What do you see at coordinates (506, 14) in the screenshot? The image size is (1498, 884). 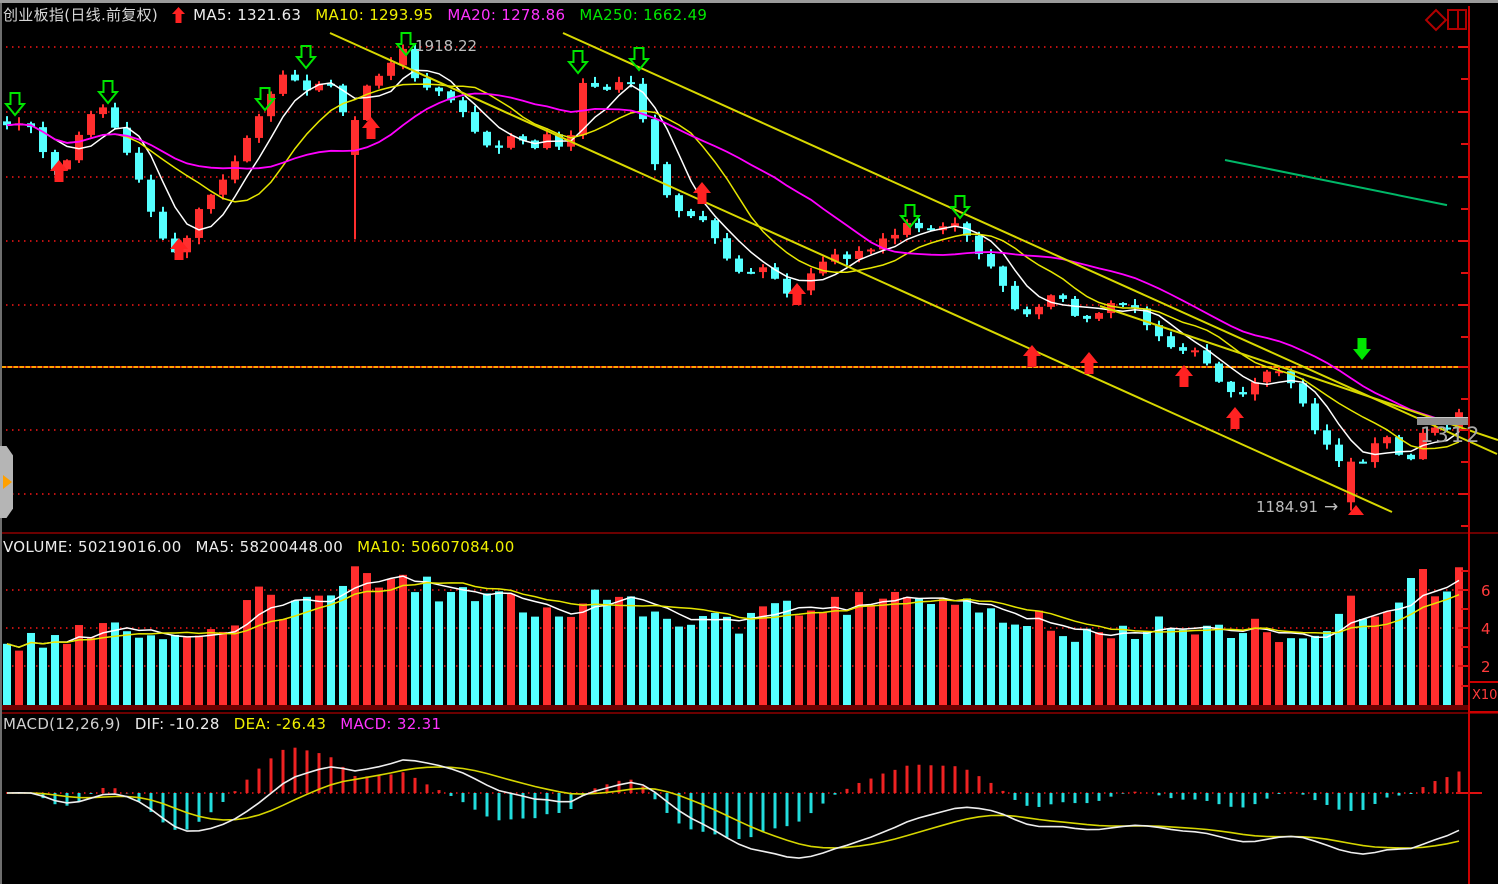 I see `ma20-value: MA20: 1278.86` at bounding box center [506, 14].